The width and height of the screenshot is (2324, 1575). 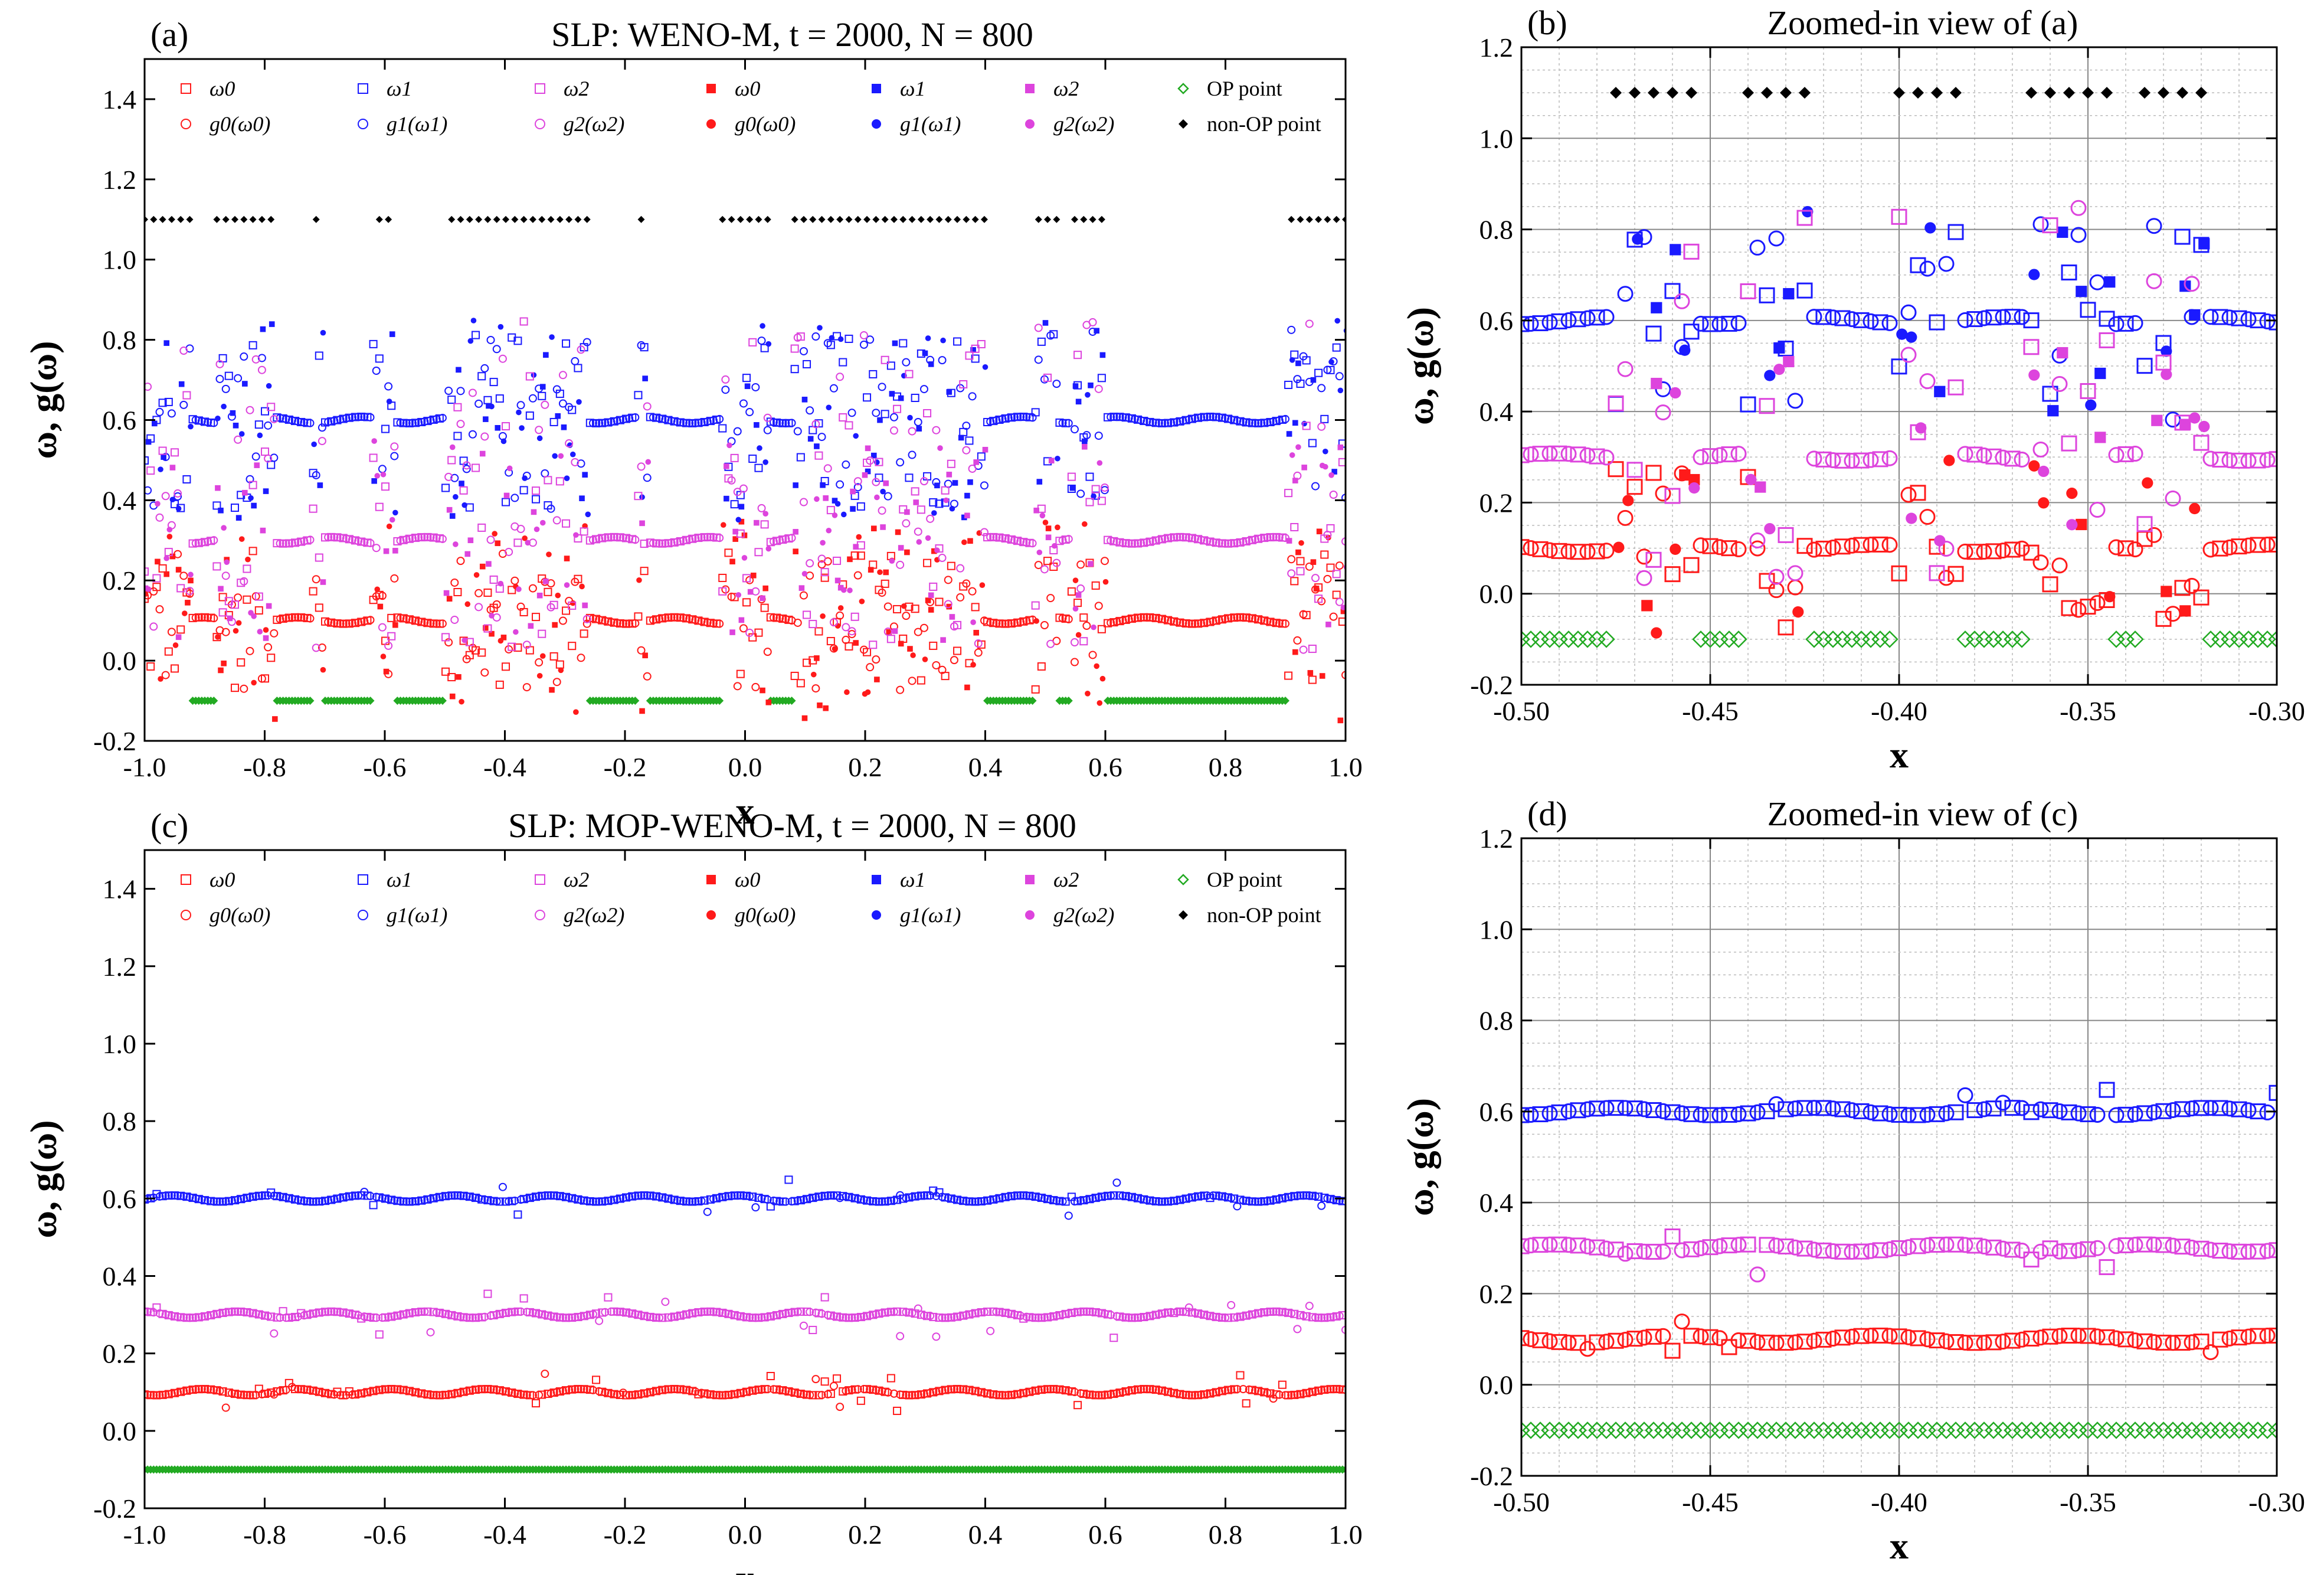 I want to click on legend-label: g2(ω2), so click(x=594, y=915).